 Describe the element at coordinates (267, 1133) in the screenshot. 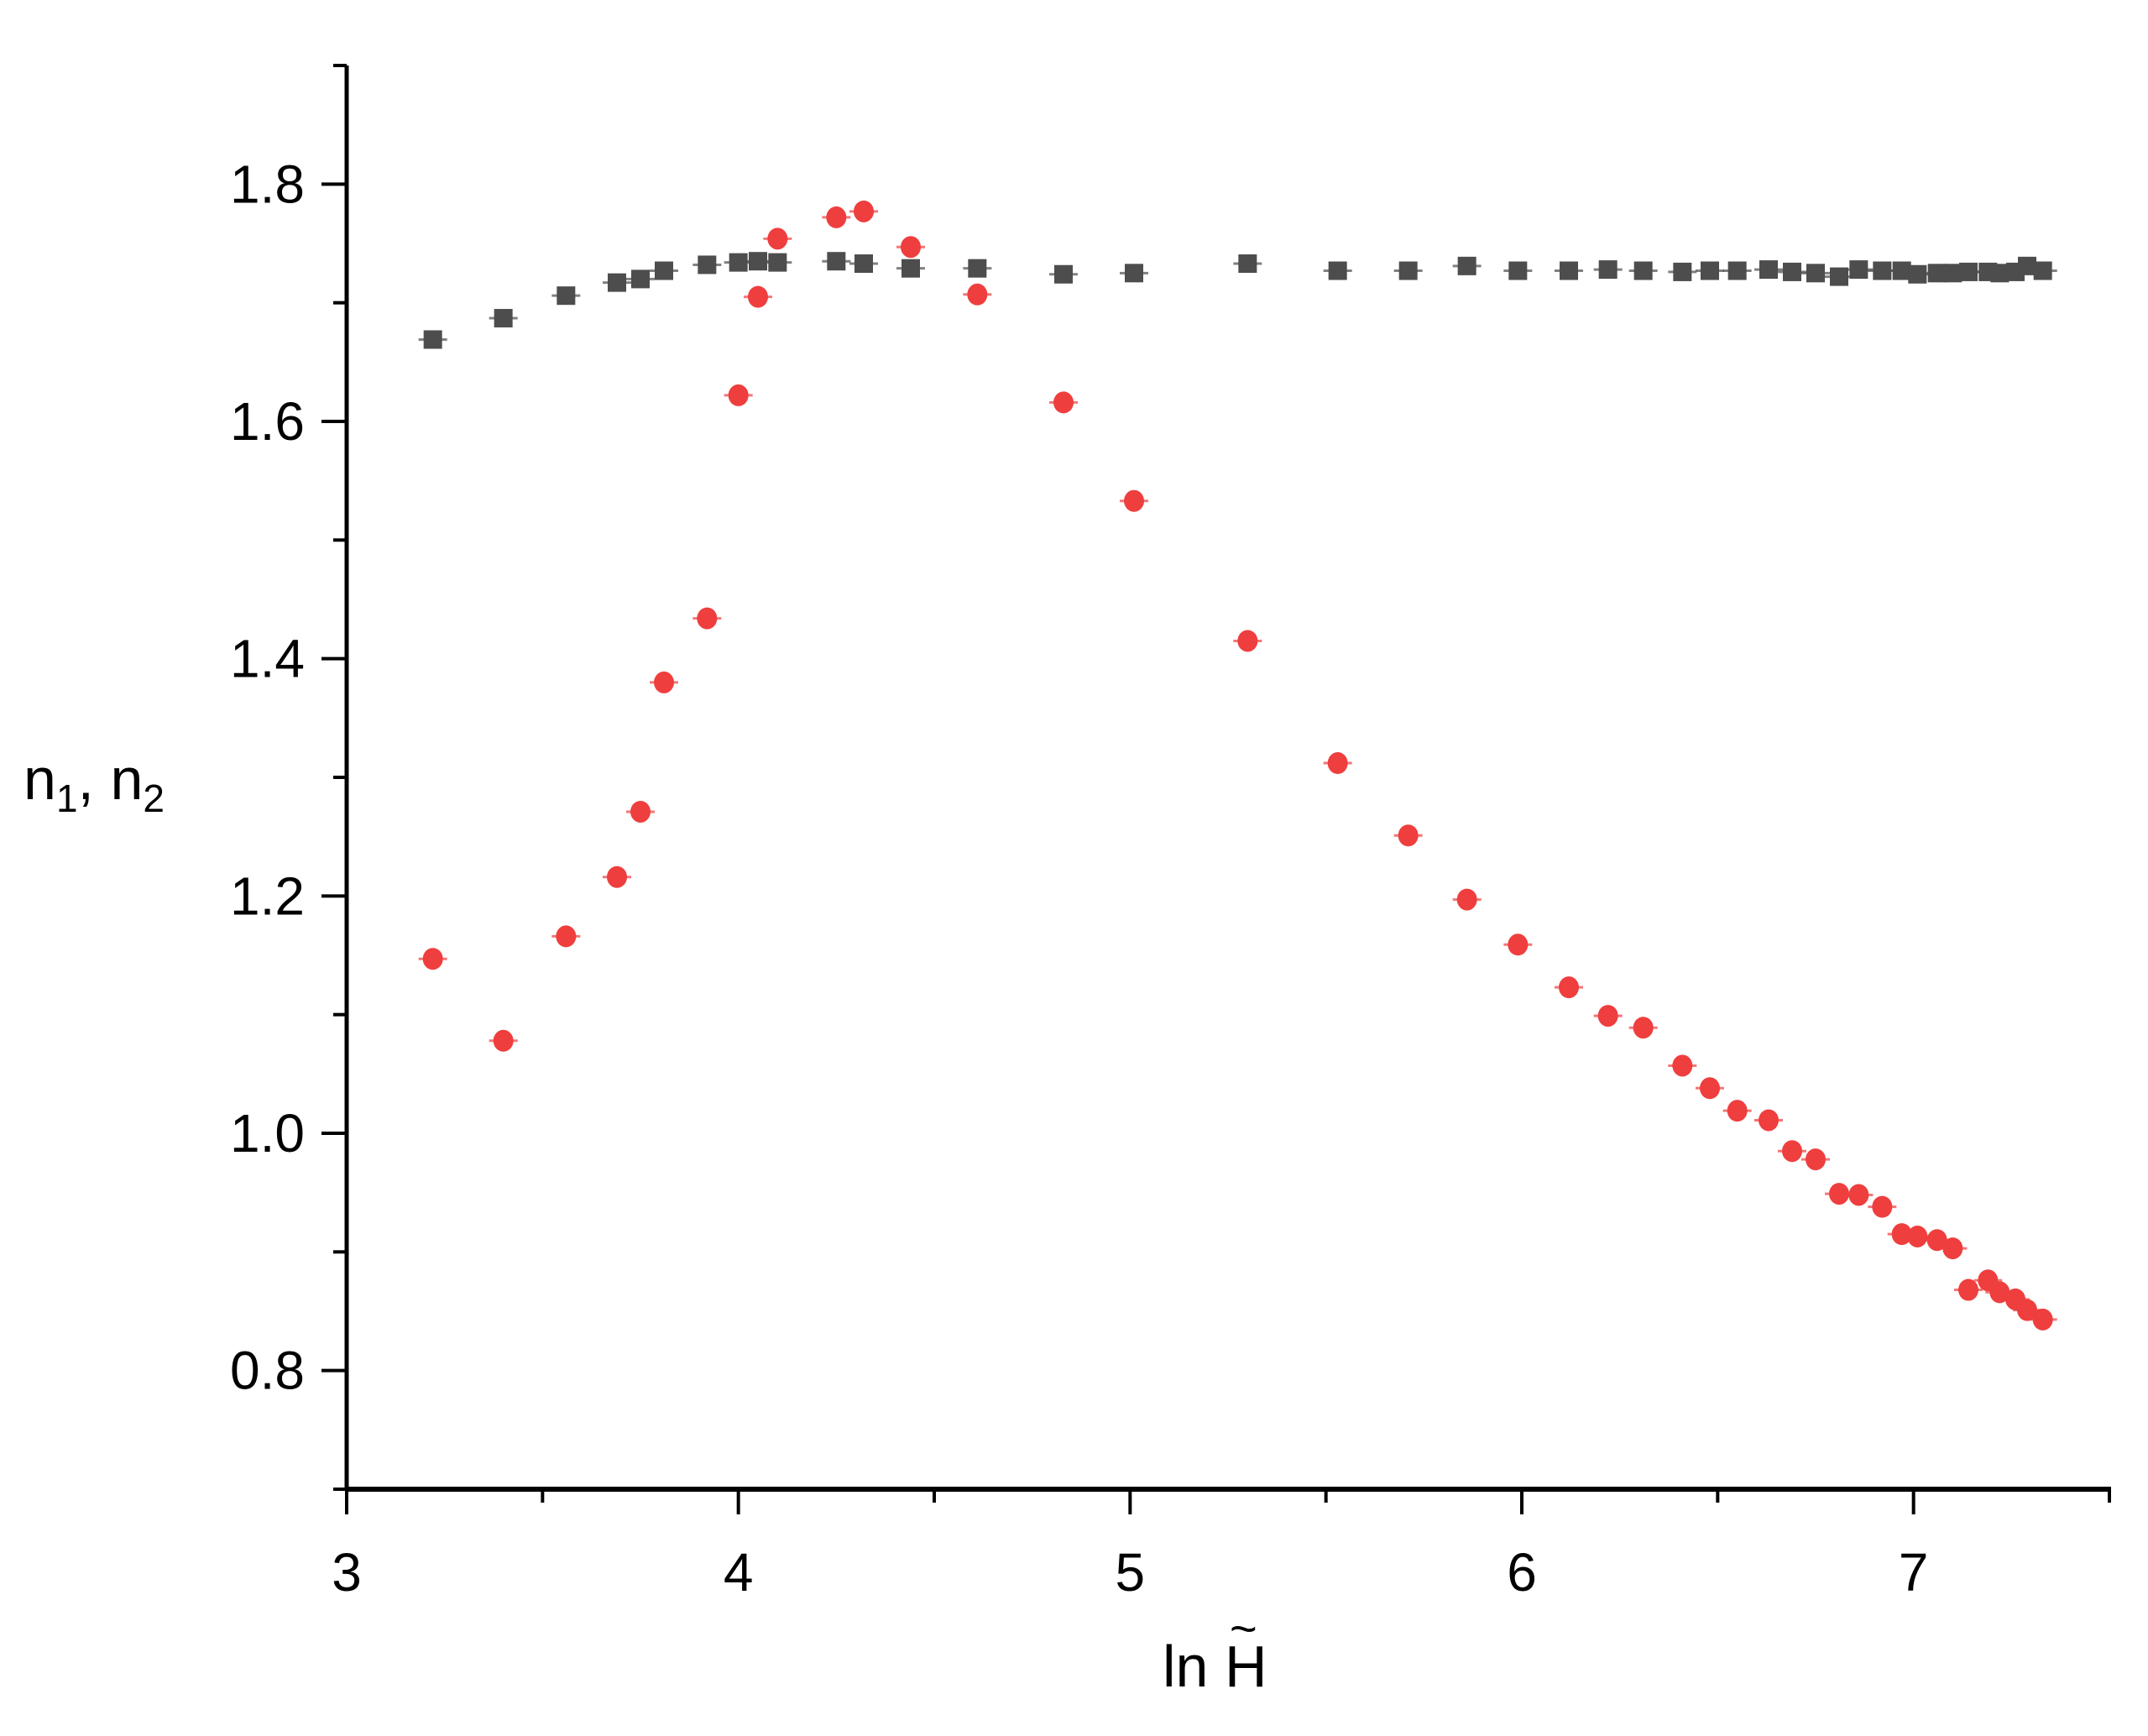

I see `y-tick-label: 1.0` at that location.